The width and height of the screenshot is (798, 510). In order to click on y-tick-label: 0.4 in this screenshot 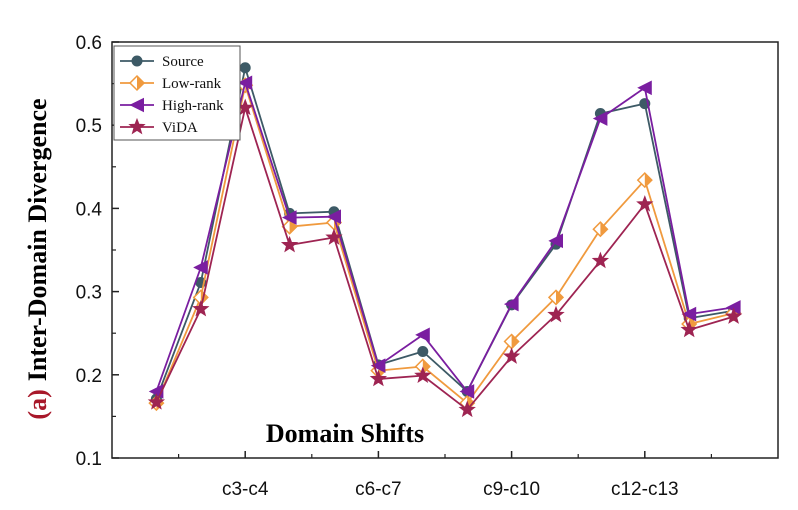, I will do `click(89, 209)`.